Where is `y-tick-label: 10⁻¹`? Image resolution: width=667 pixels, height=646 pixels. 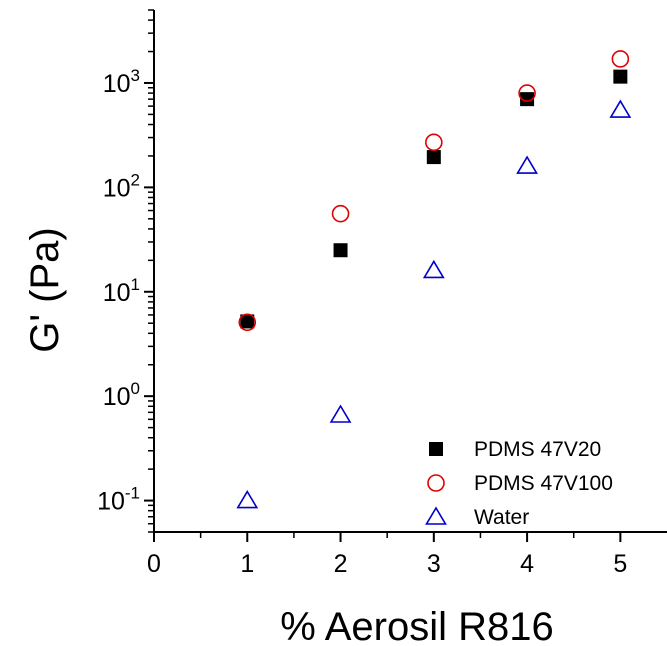
y-tick-label: 10⁻¹ is located at coordinates (118, 500).